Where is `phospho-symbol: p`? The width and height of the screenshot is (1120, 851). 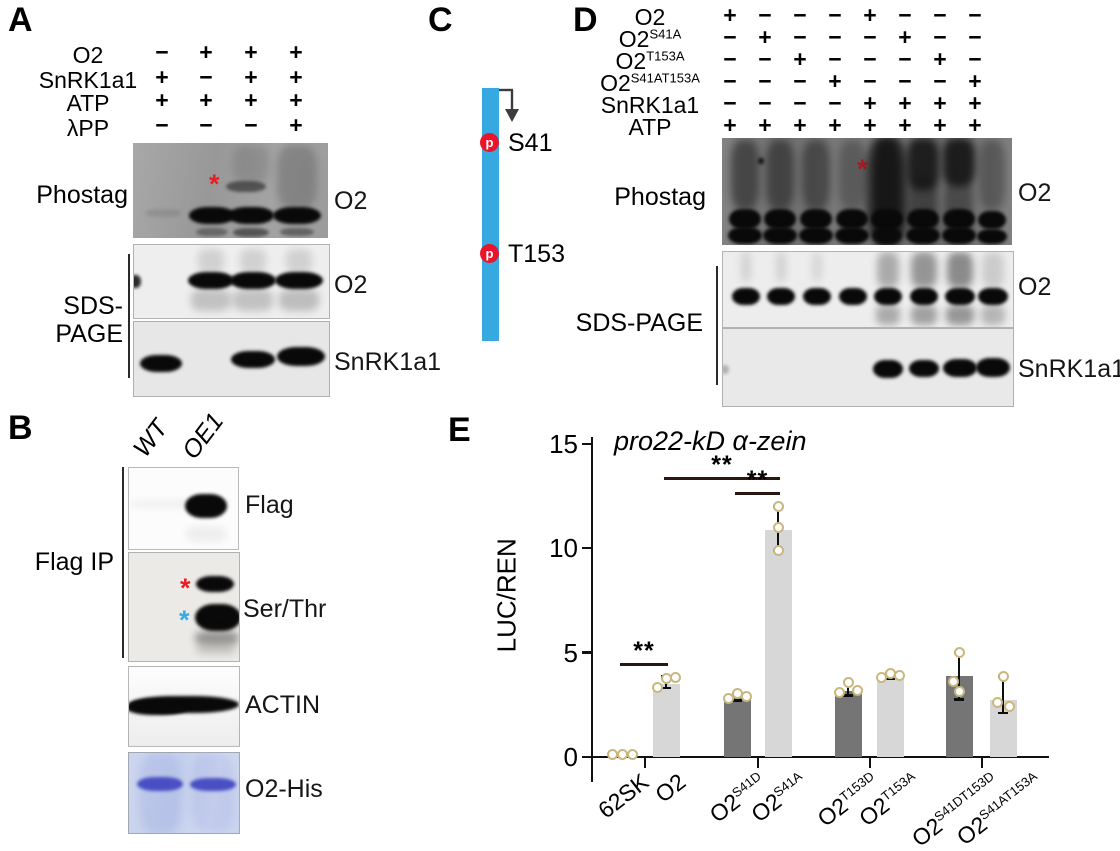 phospho-symbol: p is located at coordinates (489, 253).